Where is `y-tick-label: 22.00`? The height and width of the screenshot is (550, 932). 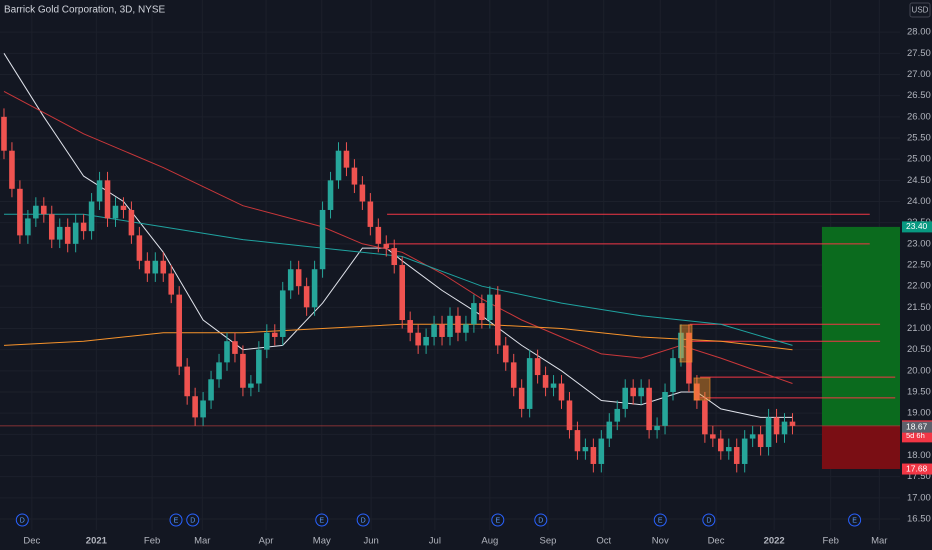 y-tick-label: 22.00 is located at coordinates (919, 286).